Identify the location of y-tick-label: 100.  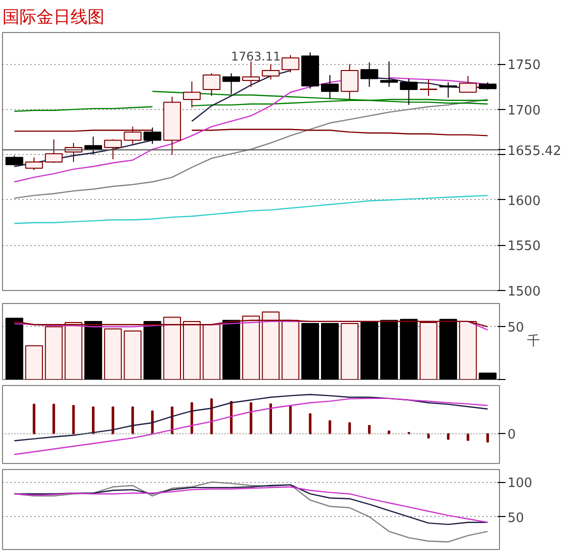
(520, 484).